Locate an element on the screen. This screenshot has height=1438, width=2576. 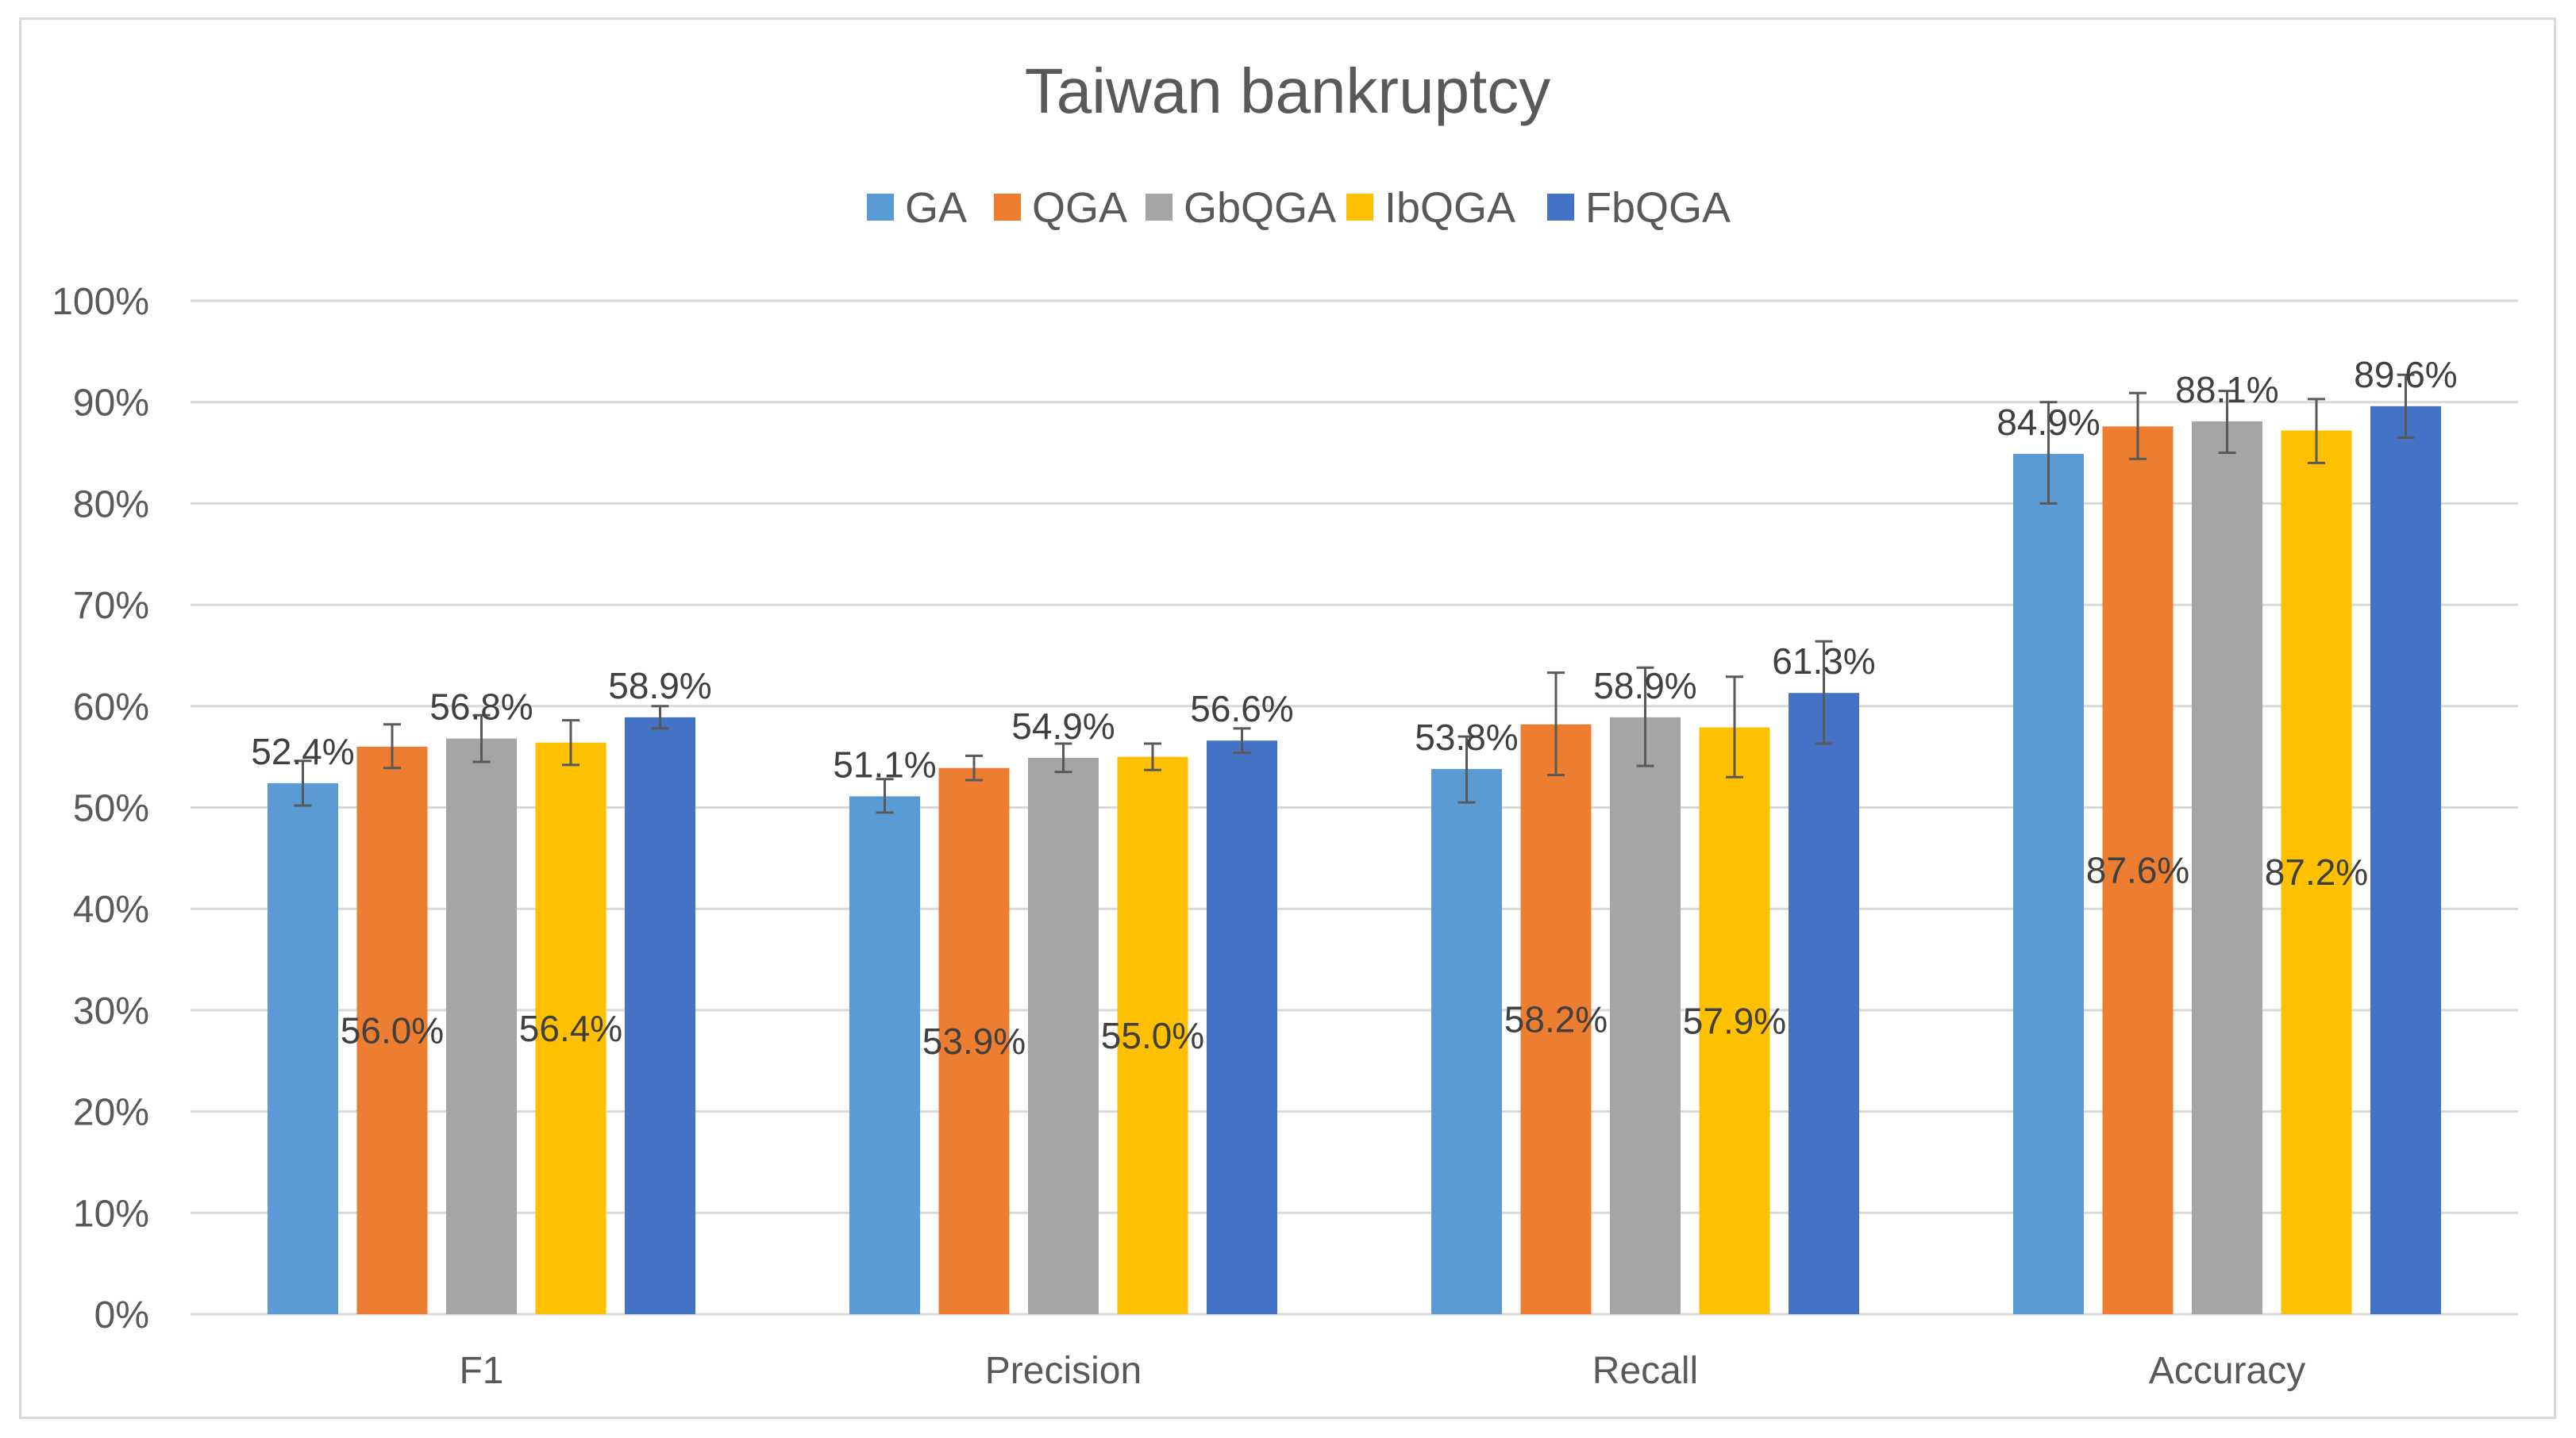
x-tick-label: Recall is located at coordinates (1645, 1371).